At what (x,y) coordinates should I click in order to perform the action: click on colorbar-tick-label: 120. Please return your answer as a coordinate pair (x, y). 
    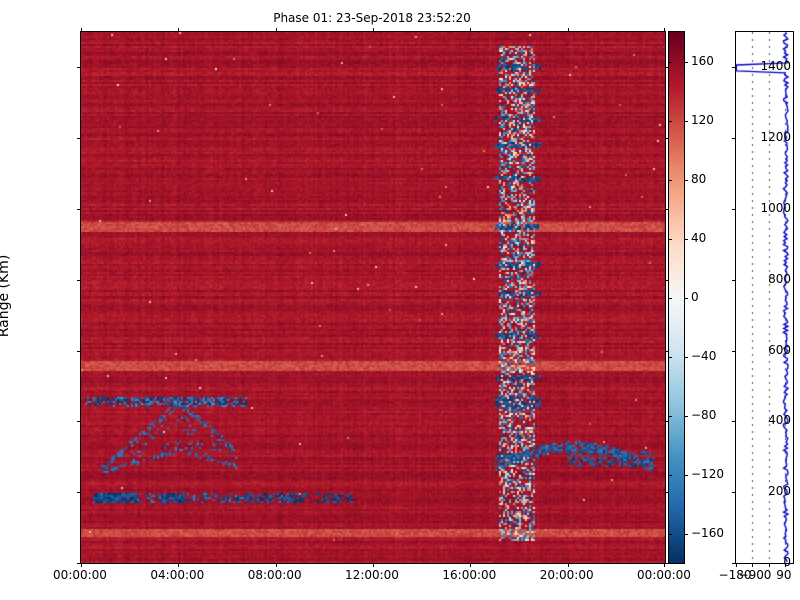
    Looking at the image, I should click on (702, 119).